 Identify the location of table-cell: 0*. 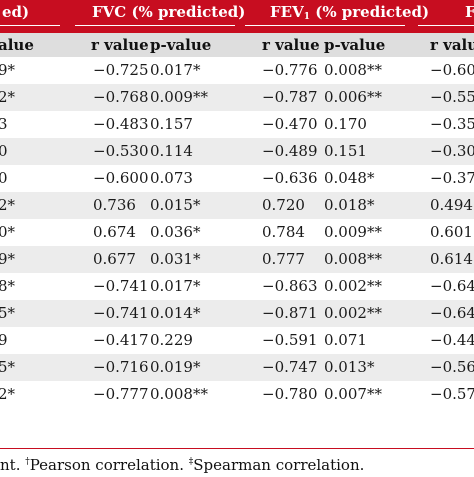
(8, 232).